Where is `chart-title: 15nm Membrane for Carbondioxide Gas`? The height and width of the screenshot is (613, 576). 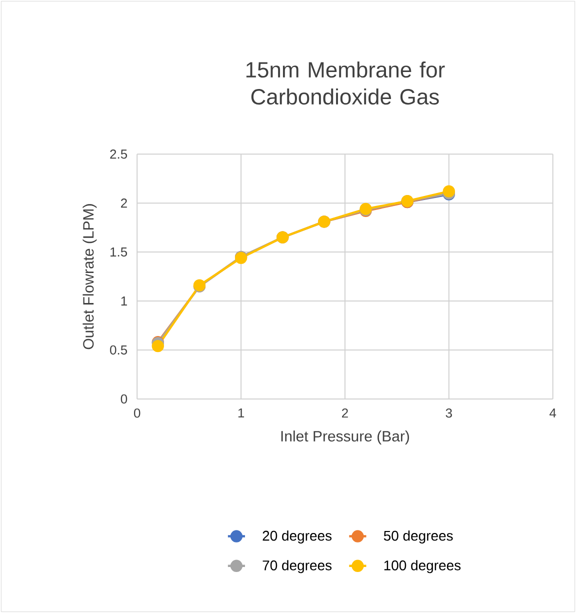 chart-title: 15nm Membrane for Carbondioxide Gas is located at coordinates (345, 83).